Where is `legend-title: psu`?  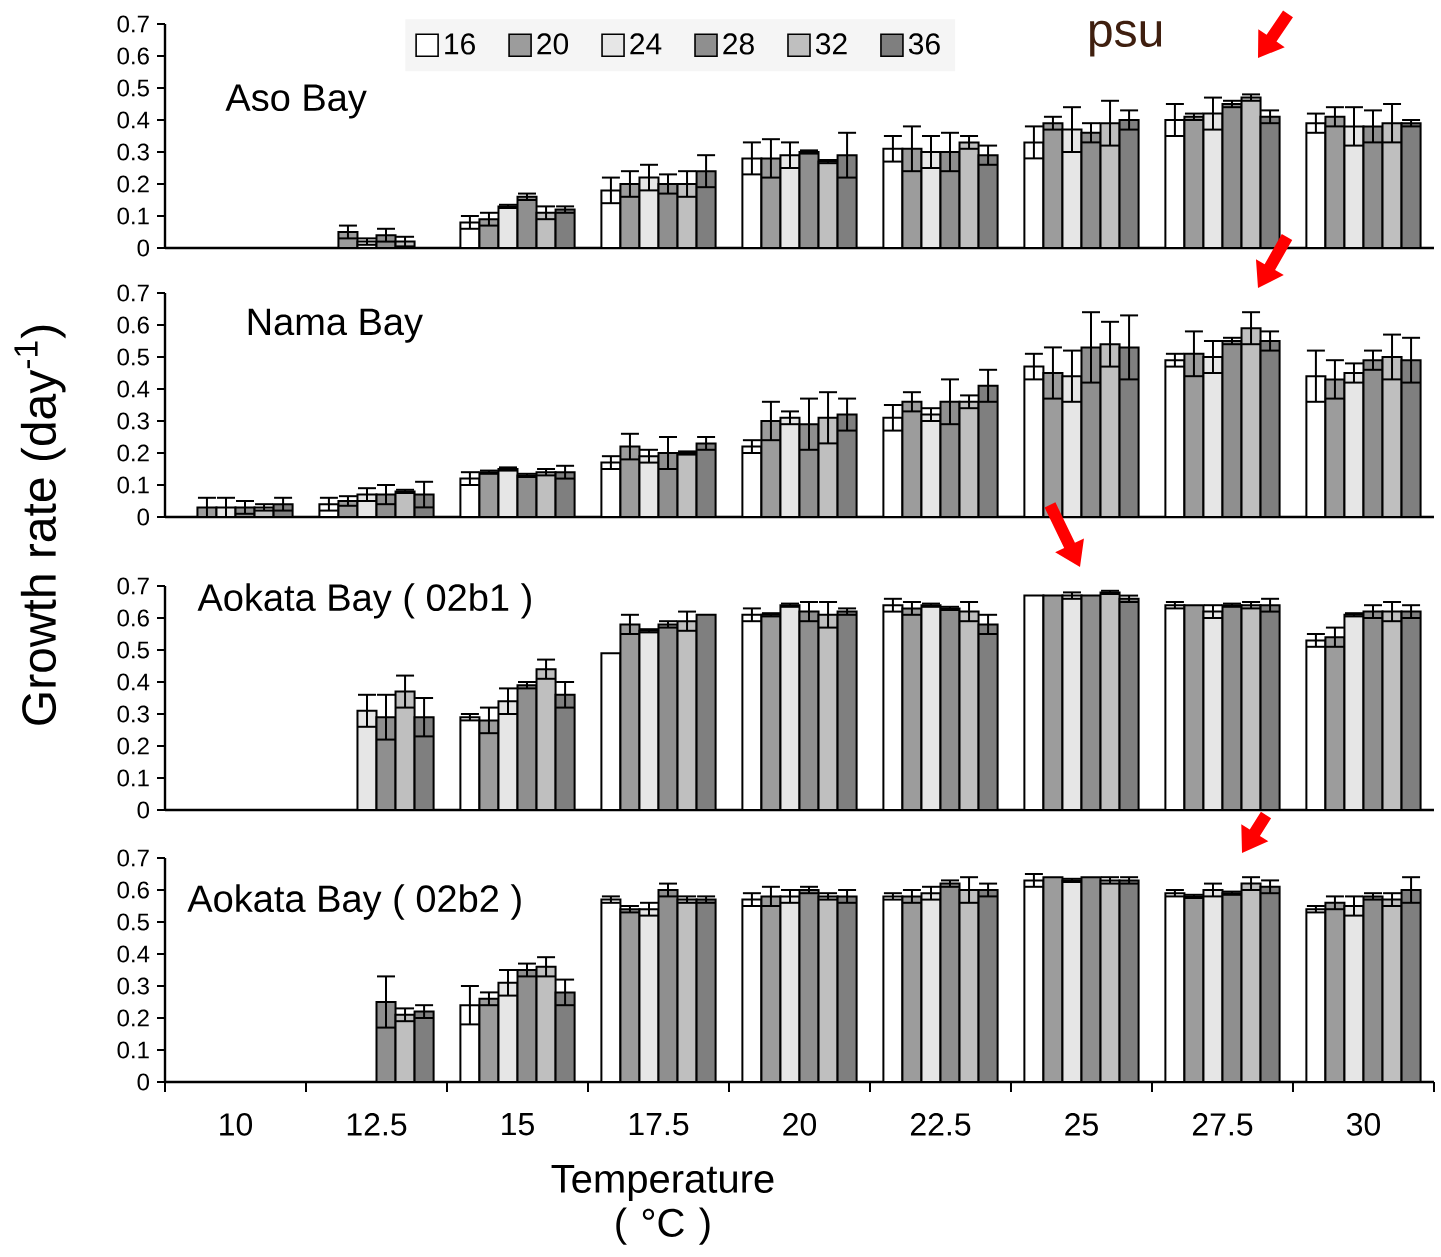
legend-title: psu is located at coordinates (1126, 38).